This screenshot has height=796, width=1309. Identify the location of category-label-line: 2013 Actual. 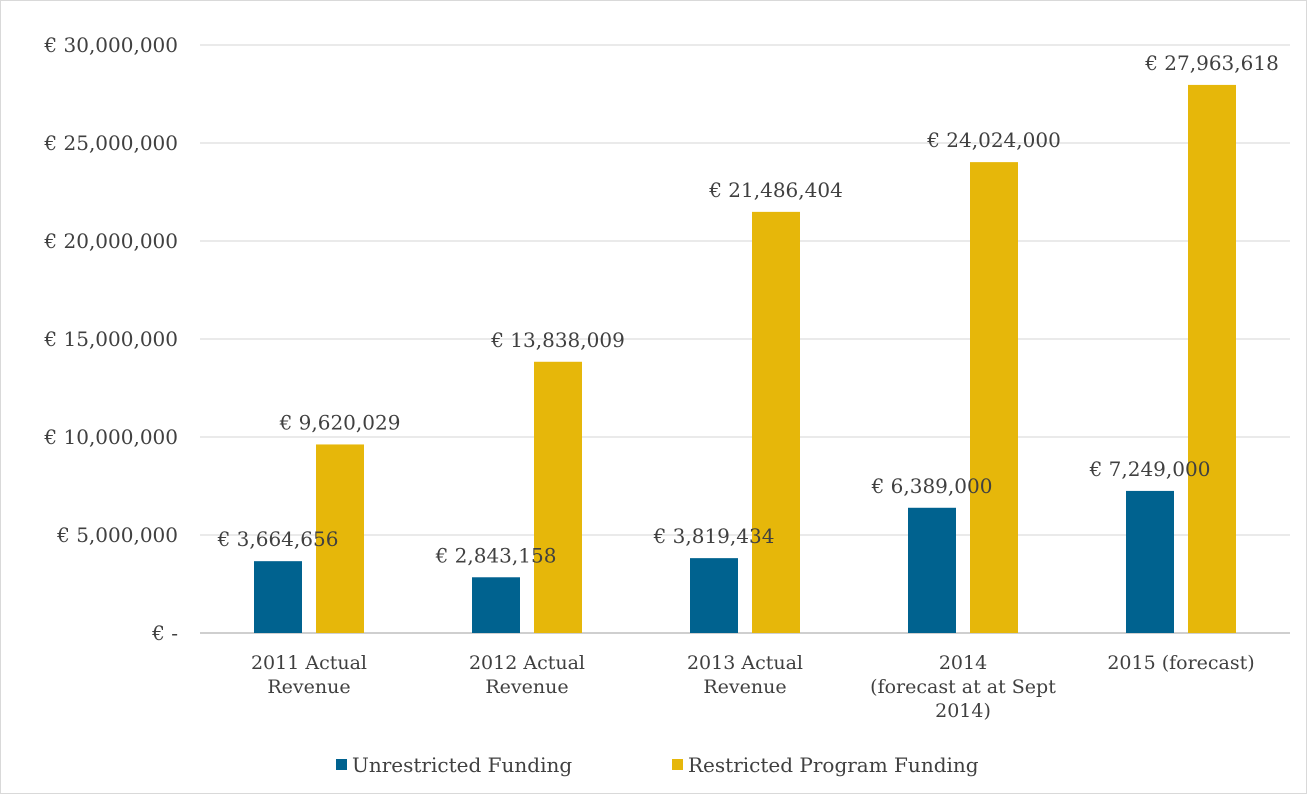
(745, 663).